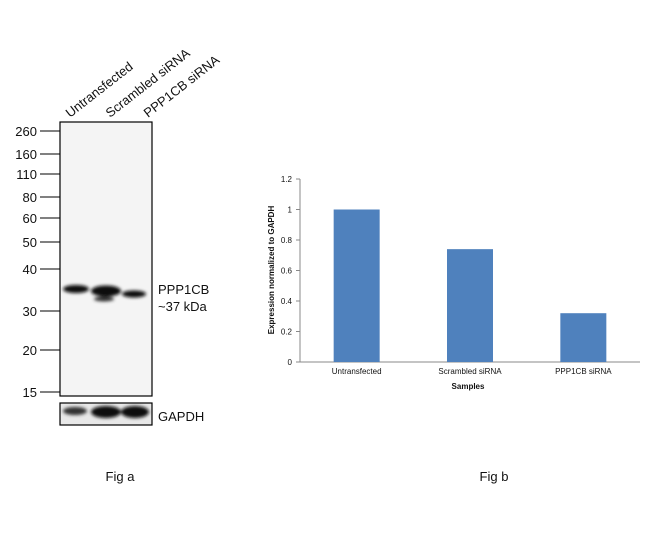 The image size is (650, 542). What do you see at coordinates (583, 371) in the screenshot?
I see `x-tick-label: PPP1CB siRNA` at bounding box center [583, 371].